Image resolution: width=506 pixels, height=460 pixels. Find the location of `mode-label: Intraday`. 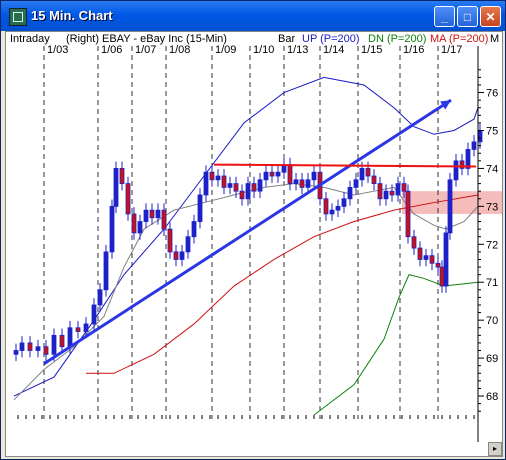

mode-label: Intraday is located at coordinates (30, 39).